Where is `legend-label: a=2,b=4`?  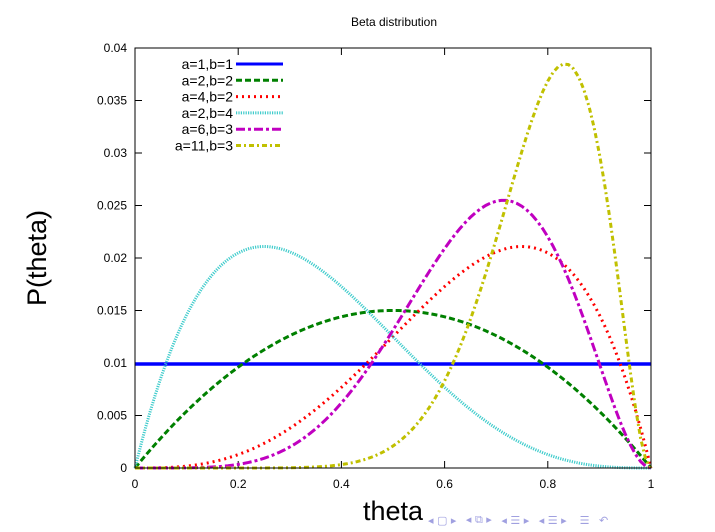
legend-label: a=2,b=4 is located at coordinates (208, 113).